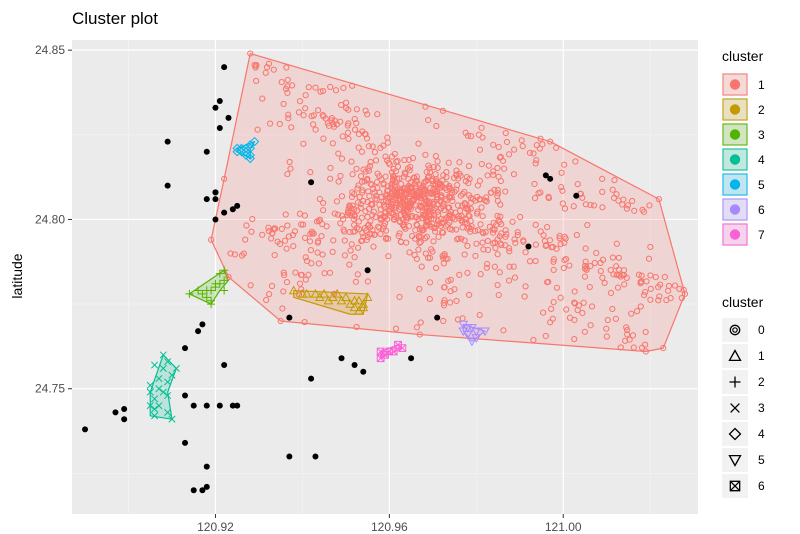 Image resolution: width=800 pixels, height=534 pixels. What do you see at coordinates (563, 527) in the screenshot?
I see `x-tick-label: 121.00` at bounding box center [563, 527].